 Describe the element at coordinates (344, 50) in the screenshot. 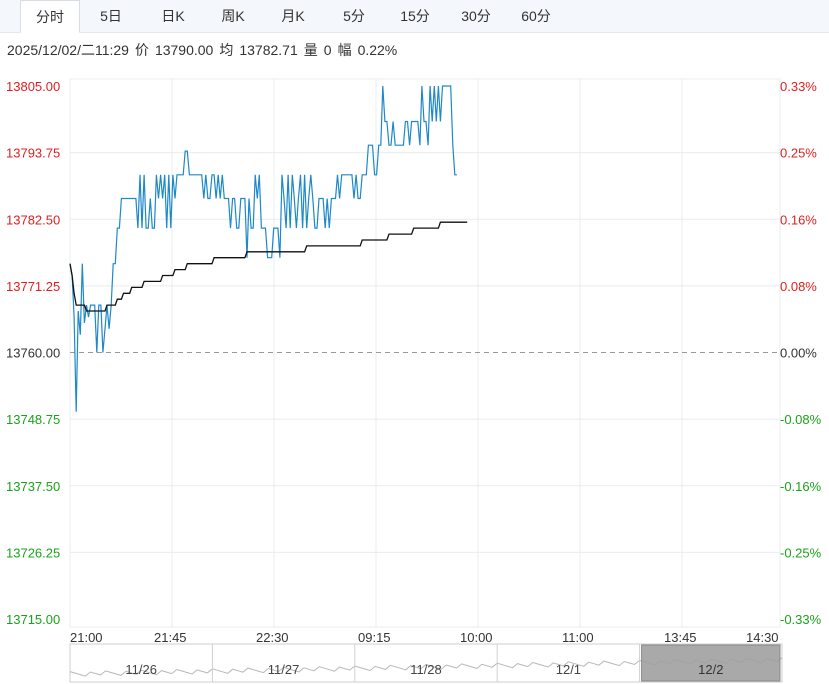

I see `info-amp-label: 幅` at that location.